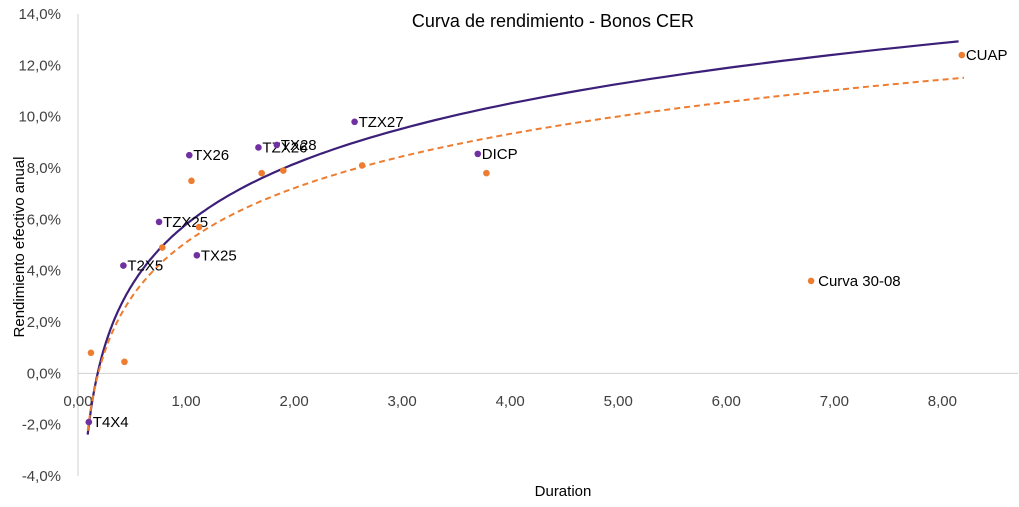  I want to click on y-tick-label: -4,0%, so click(41, 476).